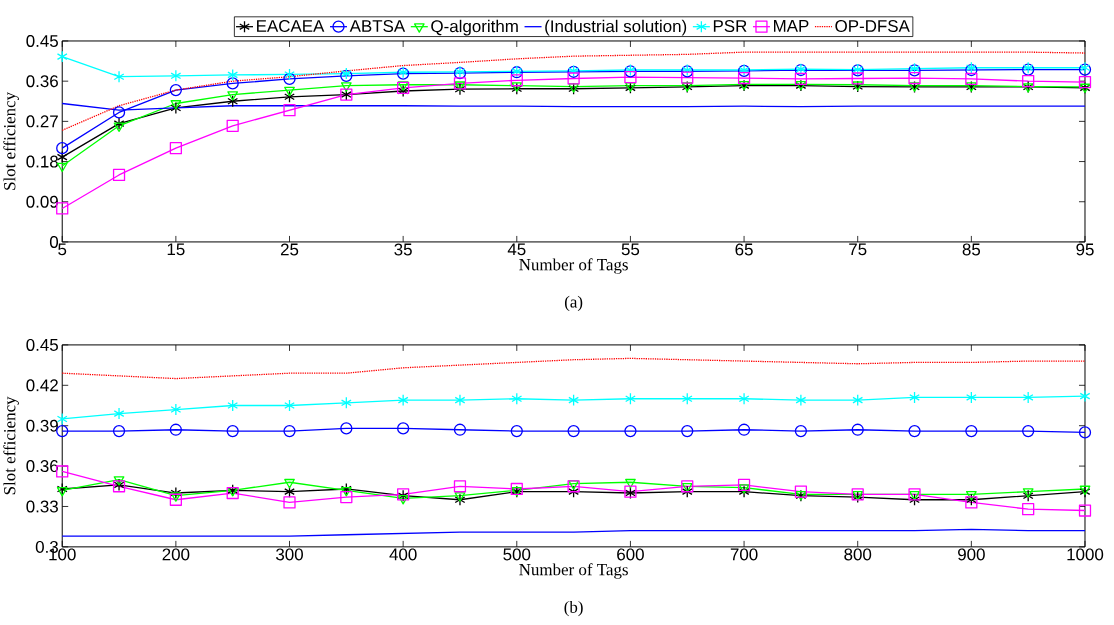  Describe the element at coordinates (42, 201) in the screenshot. I see `y-tick-label: 0.09` at that location.